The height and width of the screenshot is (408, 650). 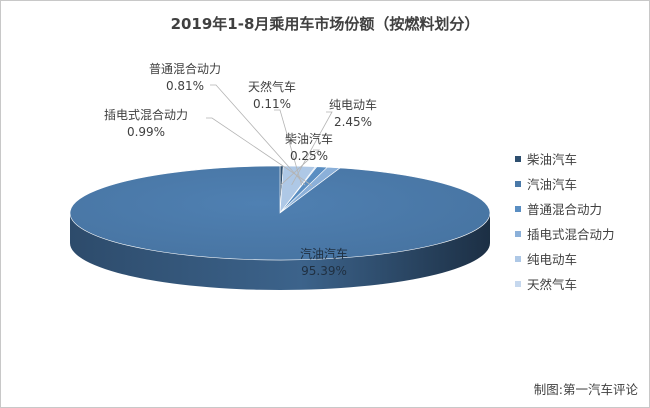 I want to click on data-label-value: 95.39%, so click(x=324, y=271).